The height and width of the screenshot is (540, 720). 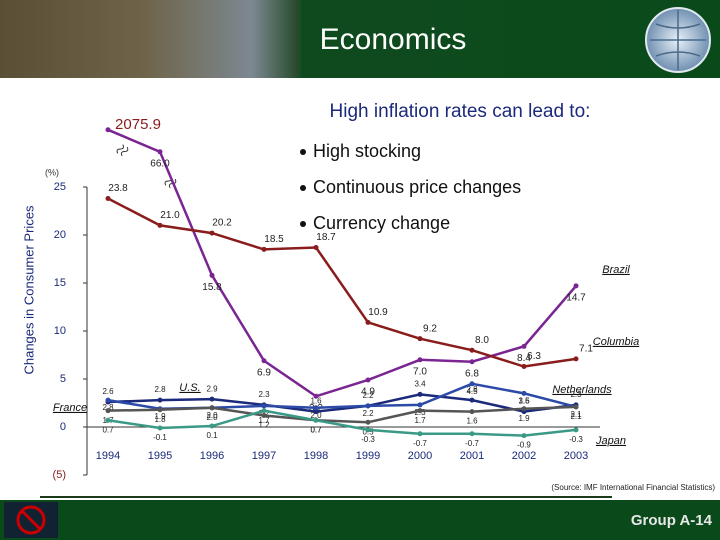 What do you see at coordinates (63, 427) in the screenshot?
I see `y-tick-label: 0` at bounding box center [63, 427].